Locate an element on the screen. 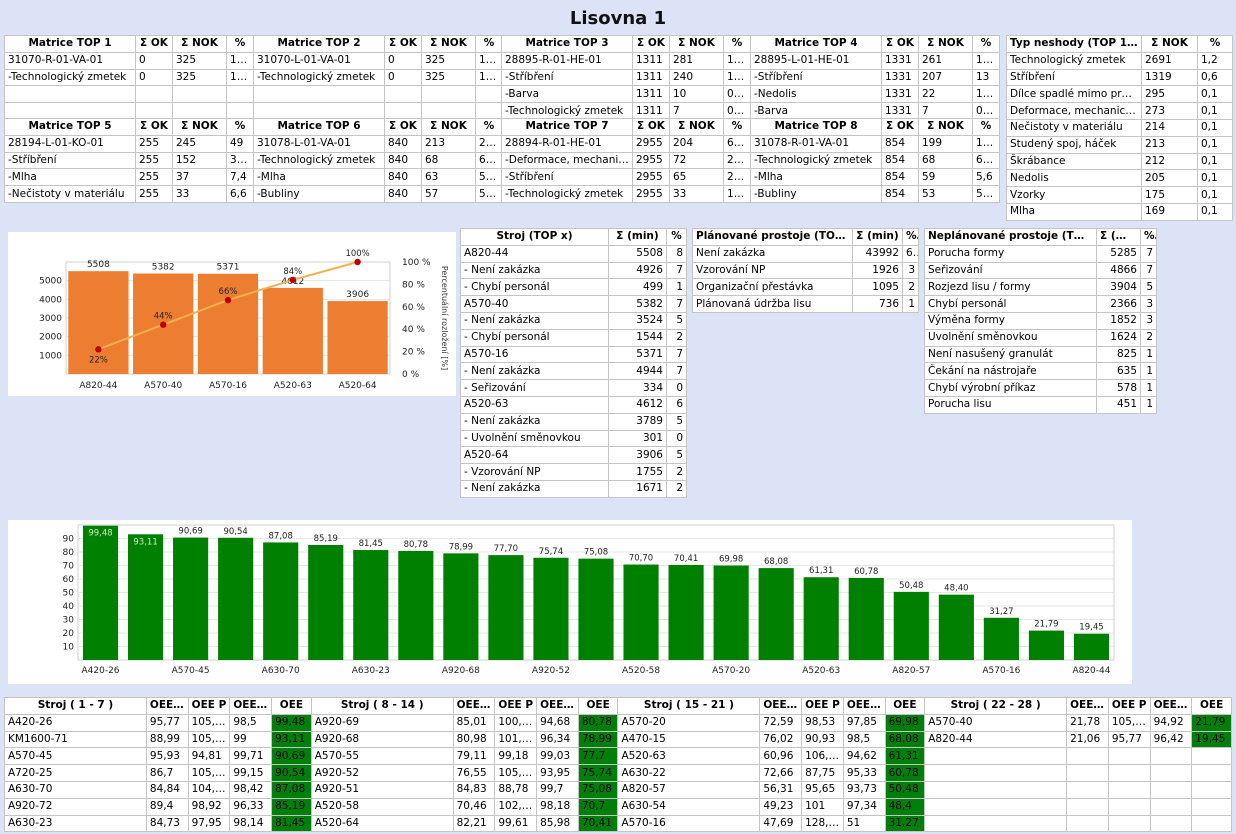 The width and height of the screenshot is (1236, 834). bar-value-label: 31,27 is located at coordinates (1001, 612).